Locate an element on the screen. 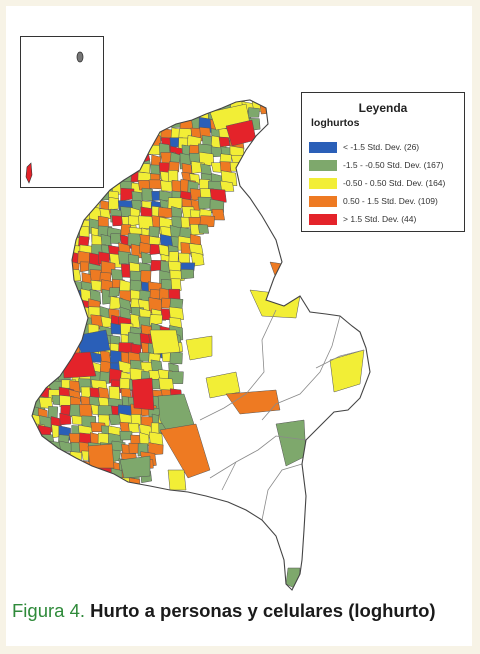  legend-label: > 1.5 Std. Dev. (44) is located at coordinates (380, 219).